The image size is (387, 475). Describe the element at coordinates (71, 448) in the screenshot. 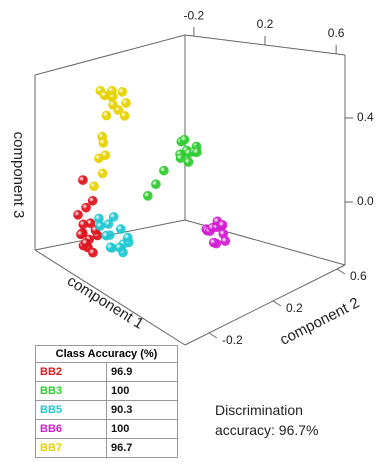

I see `class-name: BB7` at that location.